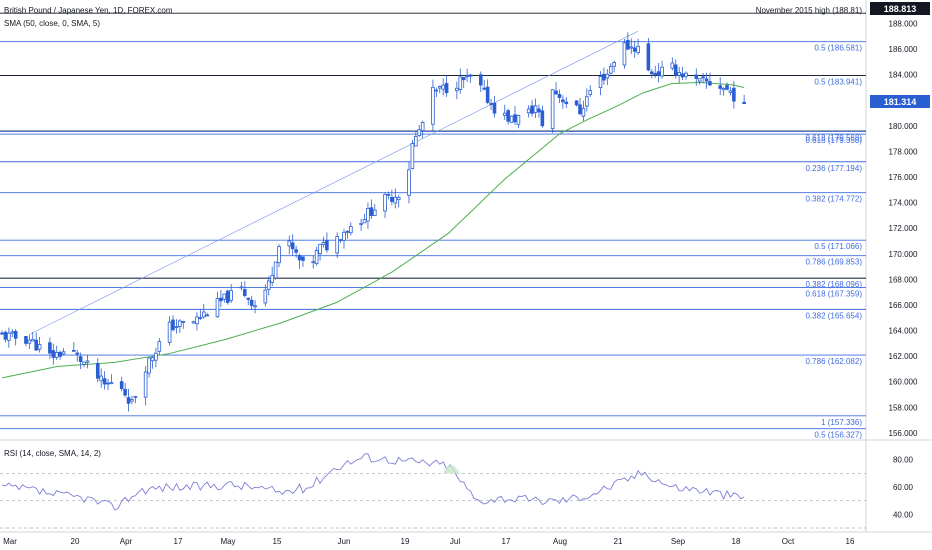 The width and height of the screenshot is (932, 550). I want to click on sma-legend: SMA (50, close, 0, SMA, 5), so click(52, 23).